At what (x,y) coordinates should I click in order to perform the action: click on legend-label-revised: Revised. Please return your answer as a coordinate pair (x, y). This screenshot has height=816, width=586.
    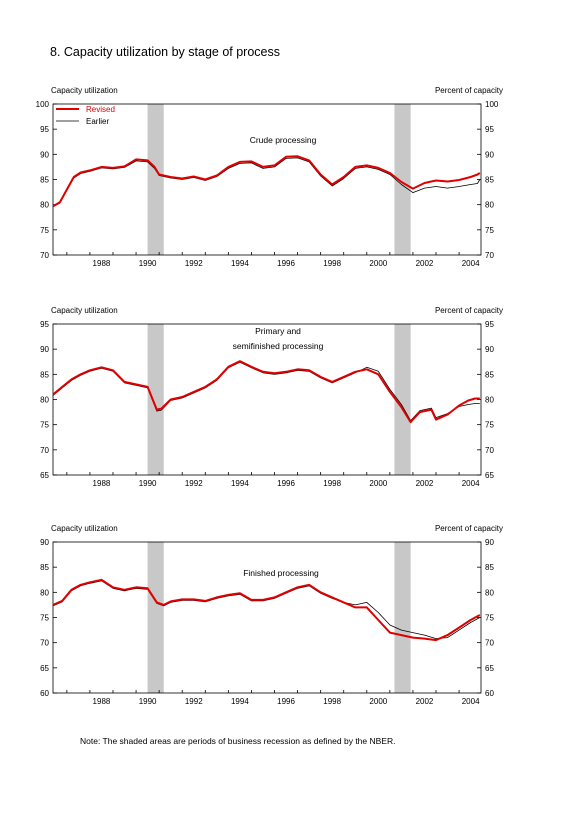
    Looking at the image, I should click on (100, 109).